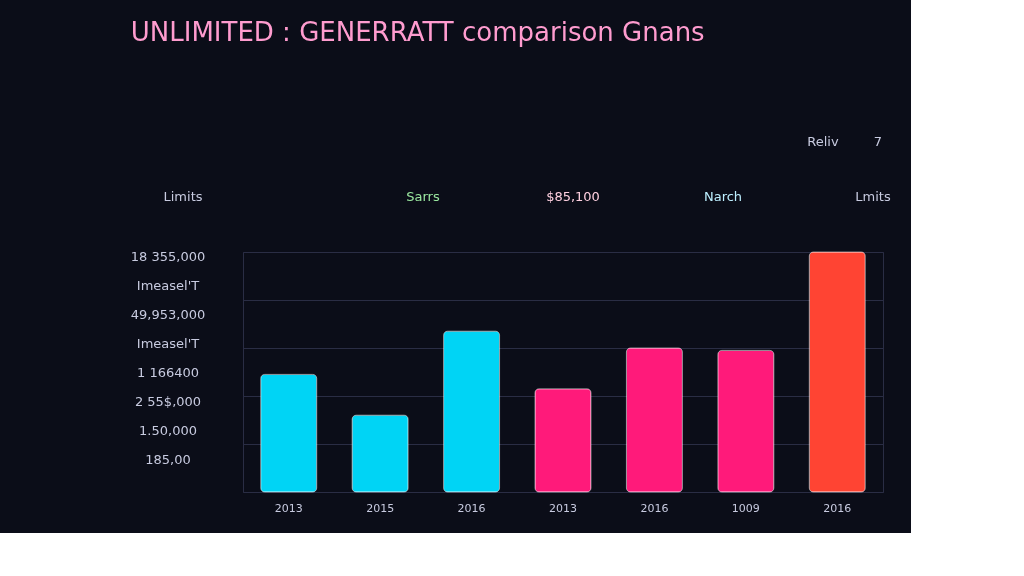 This screenshot has width=1024, height=576. I want to click on text: Lmits, so click(873, 196).